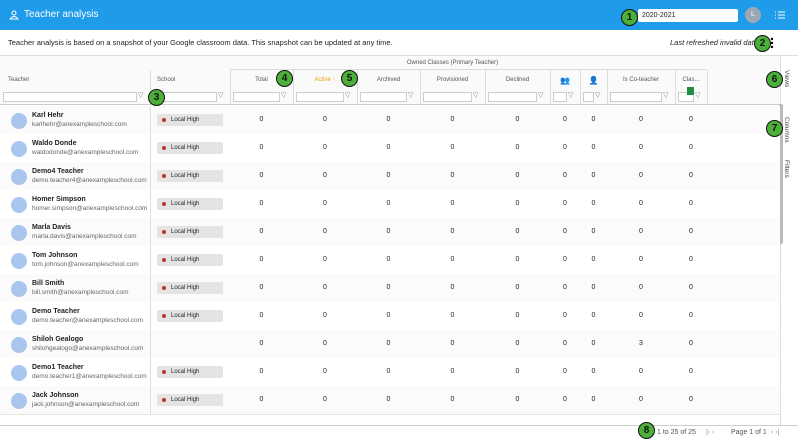 The image size is (798, 441). I want to click on col-header: Total, so click(261, 80).